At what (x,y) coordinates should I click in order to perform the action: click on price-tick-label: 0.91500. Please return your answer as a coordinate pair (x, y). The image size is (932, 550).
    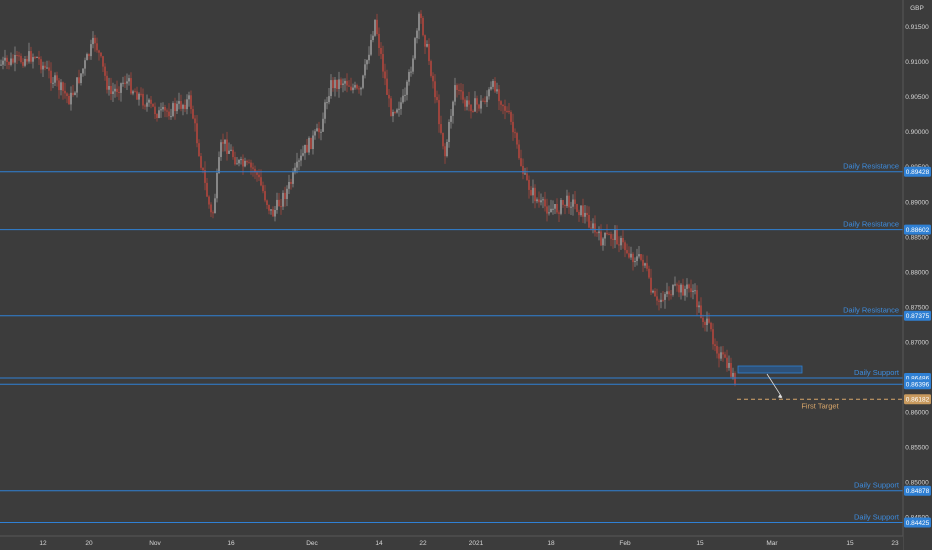
    Looking at the image, I should click on (917, 27).